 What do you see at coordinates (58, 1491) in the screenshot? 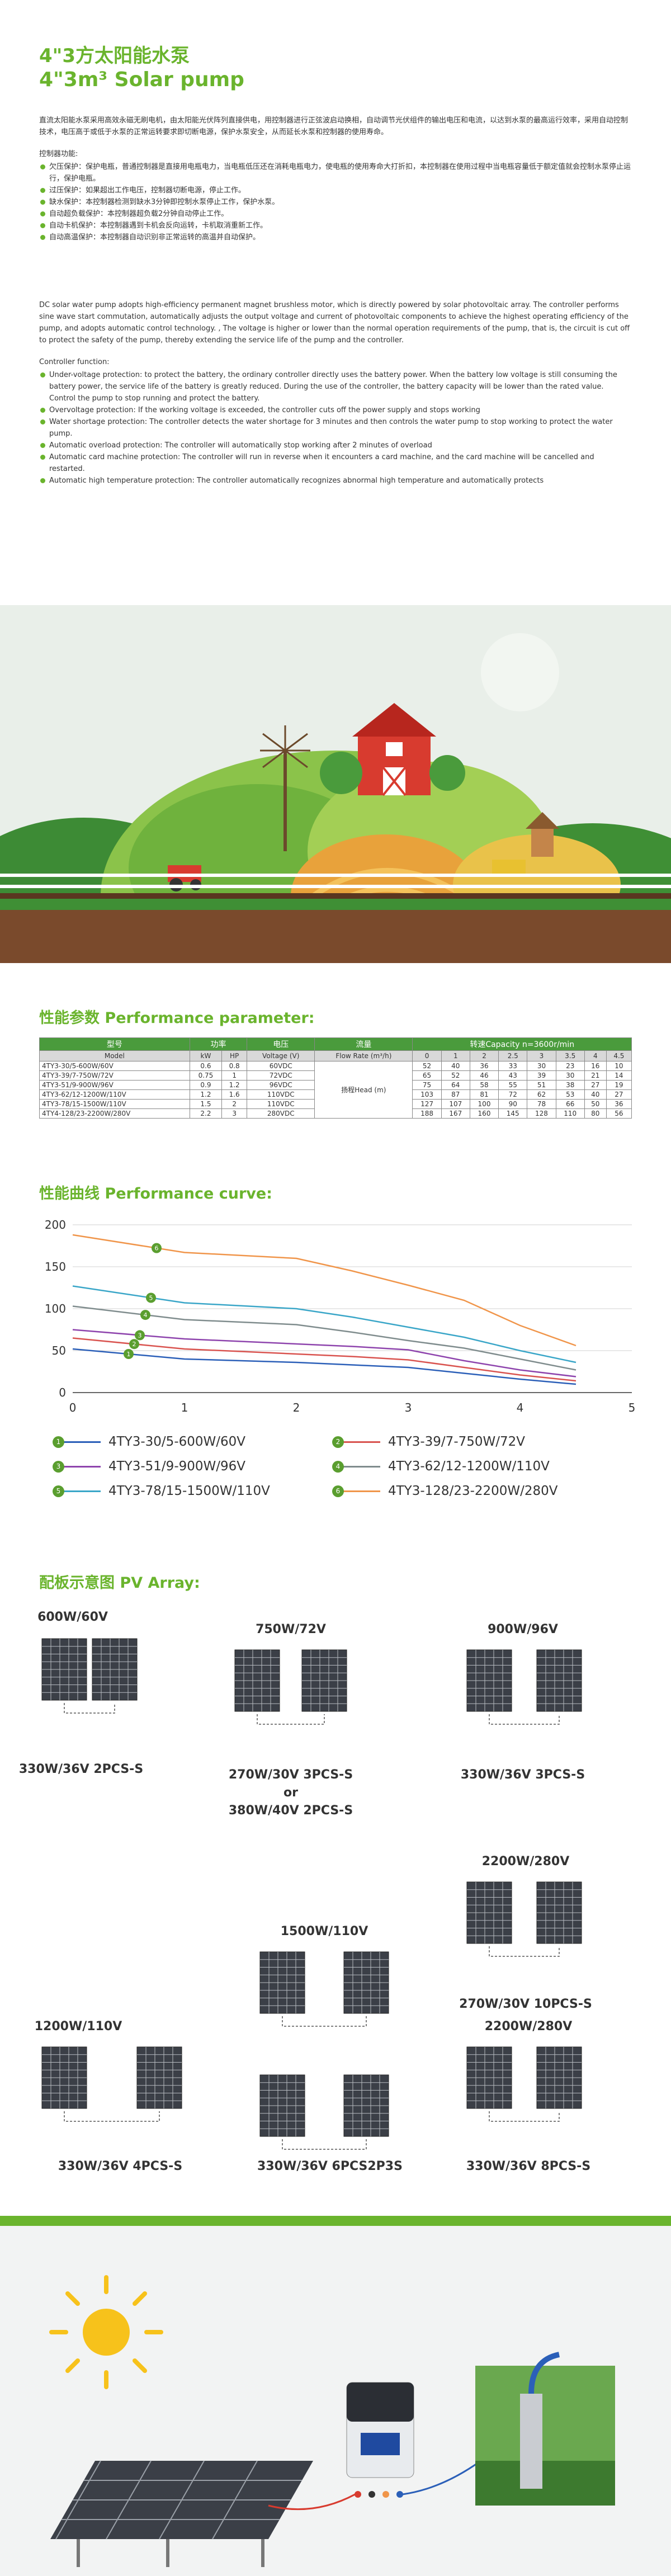
I see `legend-marker: 5` at bounding box center [58, 1491].